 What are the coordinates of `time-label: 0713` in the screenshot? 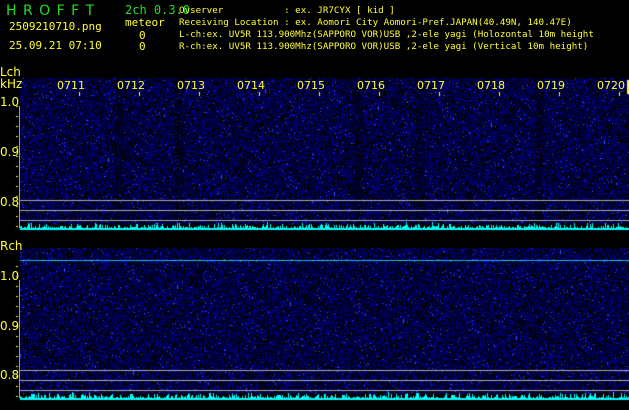 It's located at (191, 85).